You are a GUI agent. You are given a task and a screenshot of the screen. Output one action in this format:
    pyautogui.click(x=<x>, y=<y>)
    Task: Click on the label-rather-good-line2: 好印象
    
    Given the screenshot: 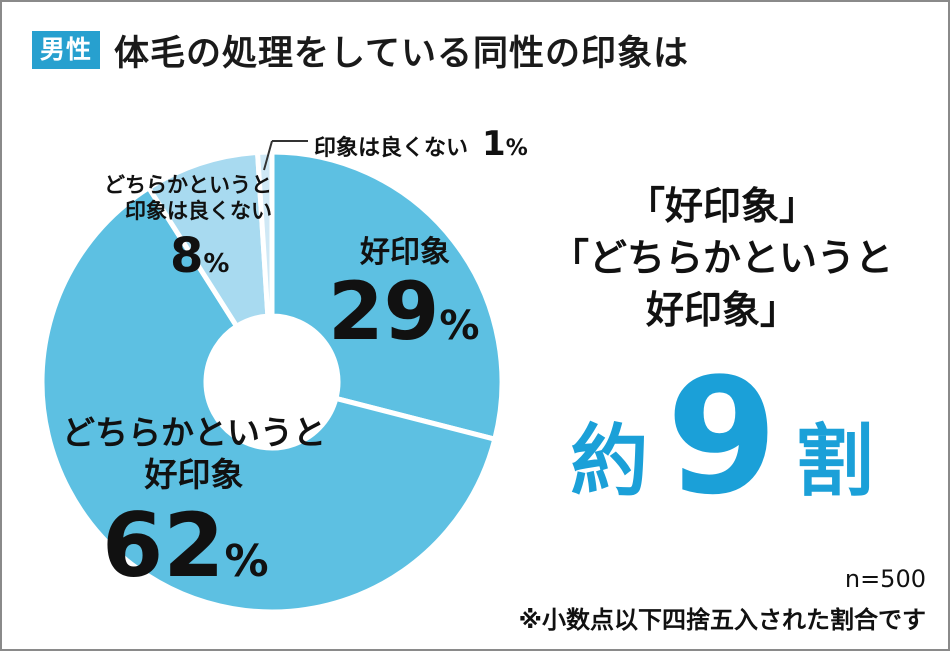 What is the action you would take?
    pyautogui.click(x=194, y=474)
    